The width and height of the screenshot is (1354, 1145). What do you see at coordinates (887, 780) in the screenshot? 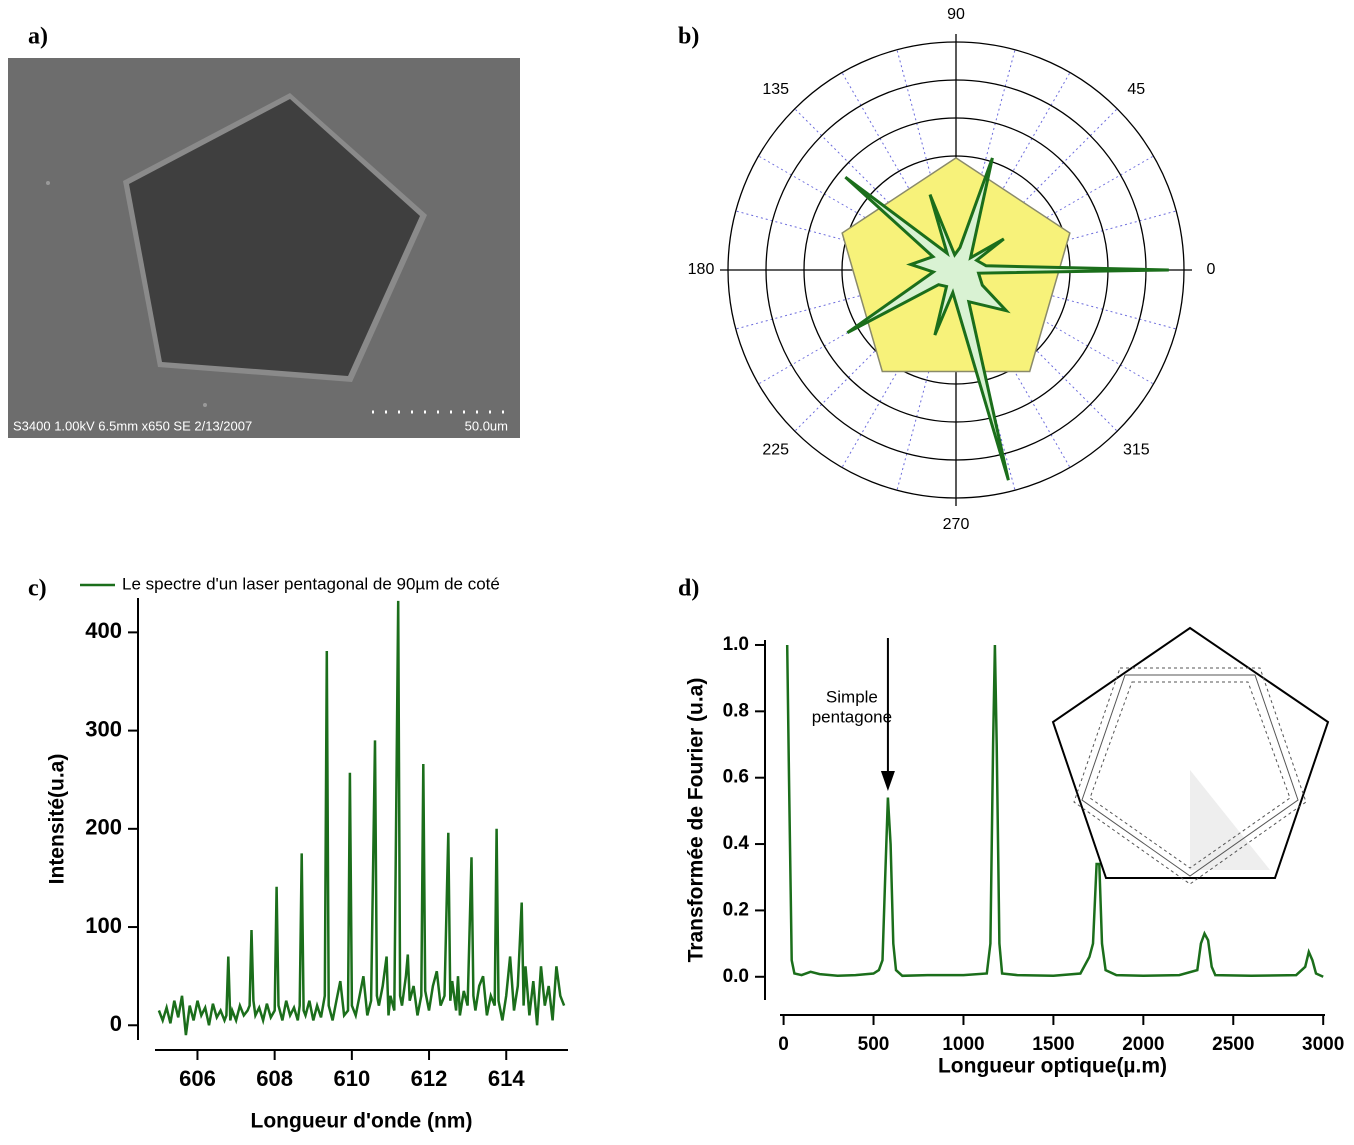
I see `annotation-arrowhead` at bounding box center [887, 780].